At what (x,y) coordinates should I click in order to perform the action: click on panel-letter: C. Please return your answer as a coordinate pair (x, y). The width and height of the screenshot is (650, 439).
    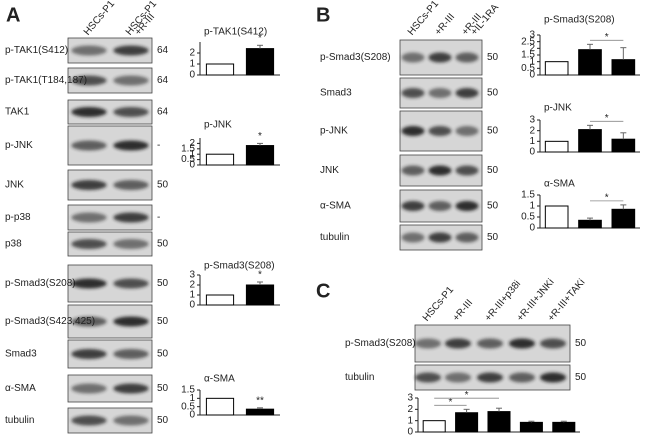
    Looking at the image, I should click on (323, 291).